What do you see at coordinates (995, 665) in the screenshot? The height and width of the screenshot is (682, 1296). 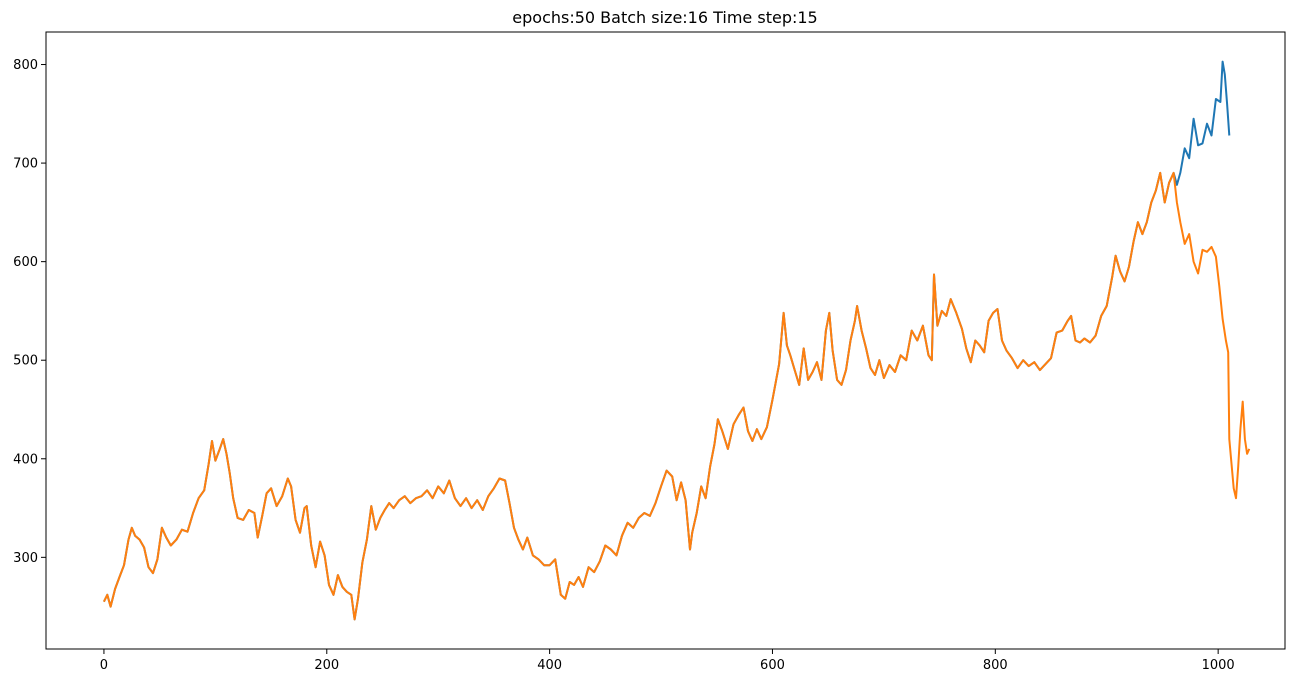 I see `x-tick-label: 800` at bounding box center [995, 665].